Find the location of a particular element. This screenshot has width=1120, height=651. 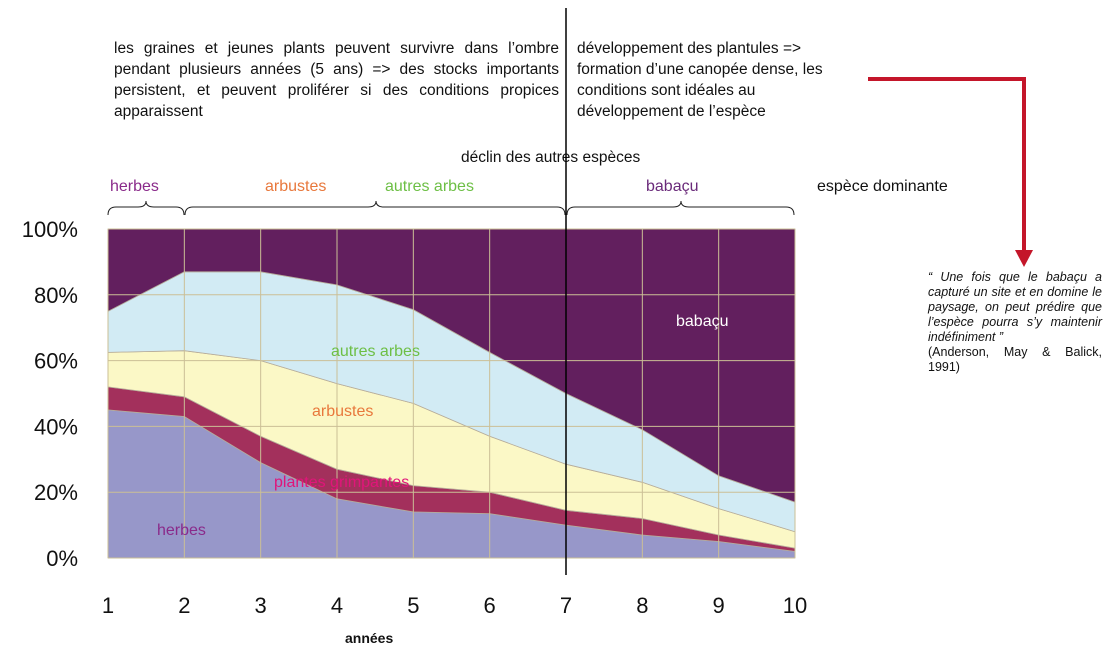

x-axis-ticks: 1 2 3 4 5 6 7 8 9 10 is located at coordinates (454, 605).